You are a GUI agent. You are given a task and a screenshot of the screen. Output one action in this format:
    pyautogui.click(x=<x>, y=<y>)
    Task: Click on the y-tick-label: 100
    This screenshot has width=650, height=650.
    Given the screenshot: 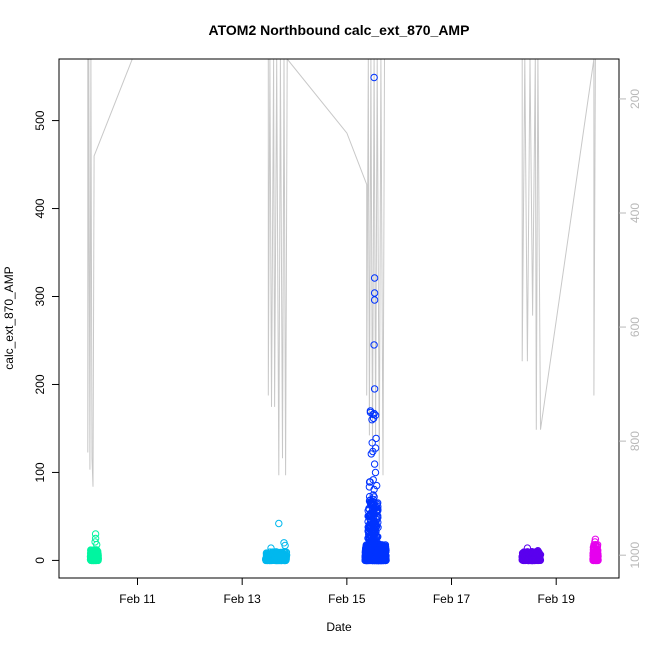 What is the action you would take?
    pyautogui.click(x=40, y=472)
    